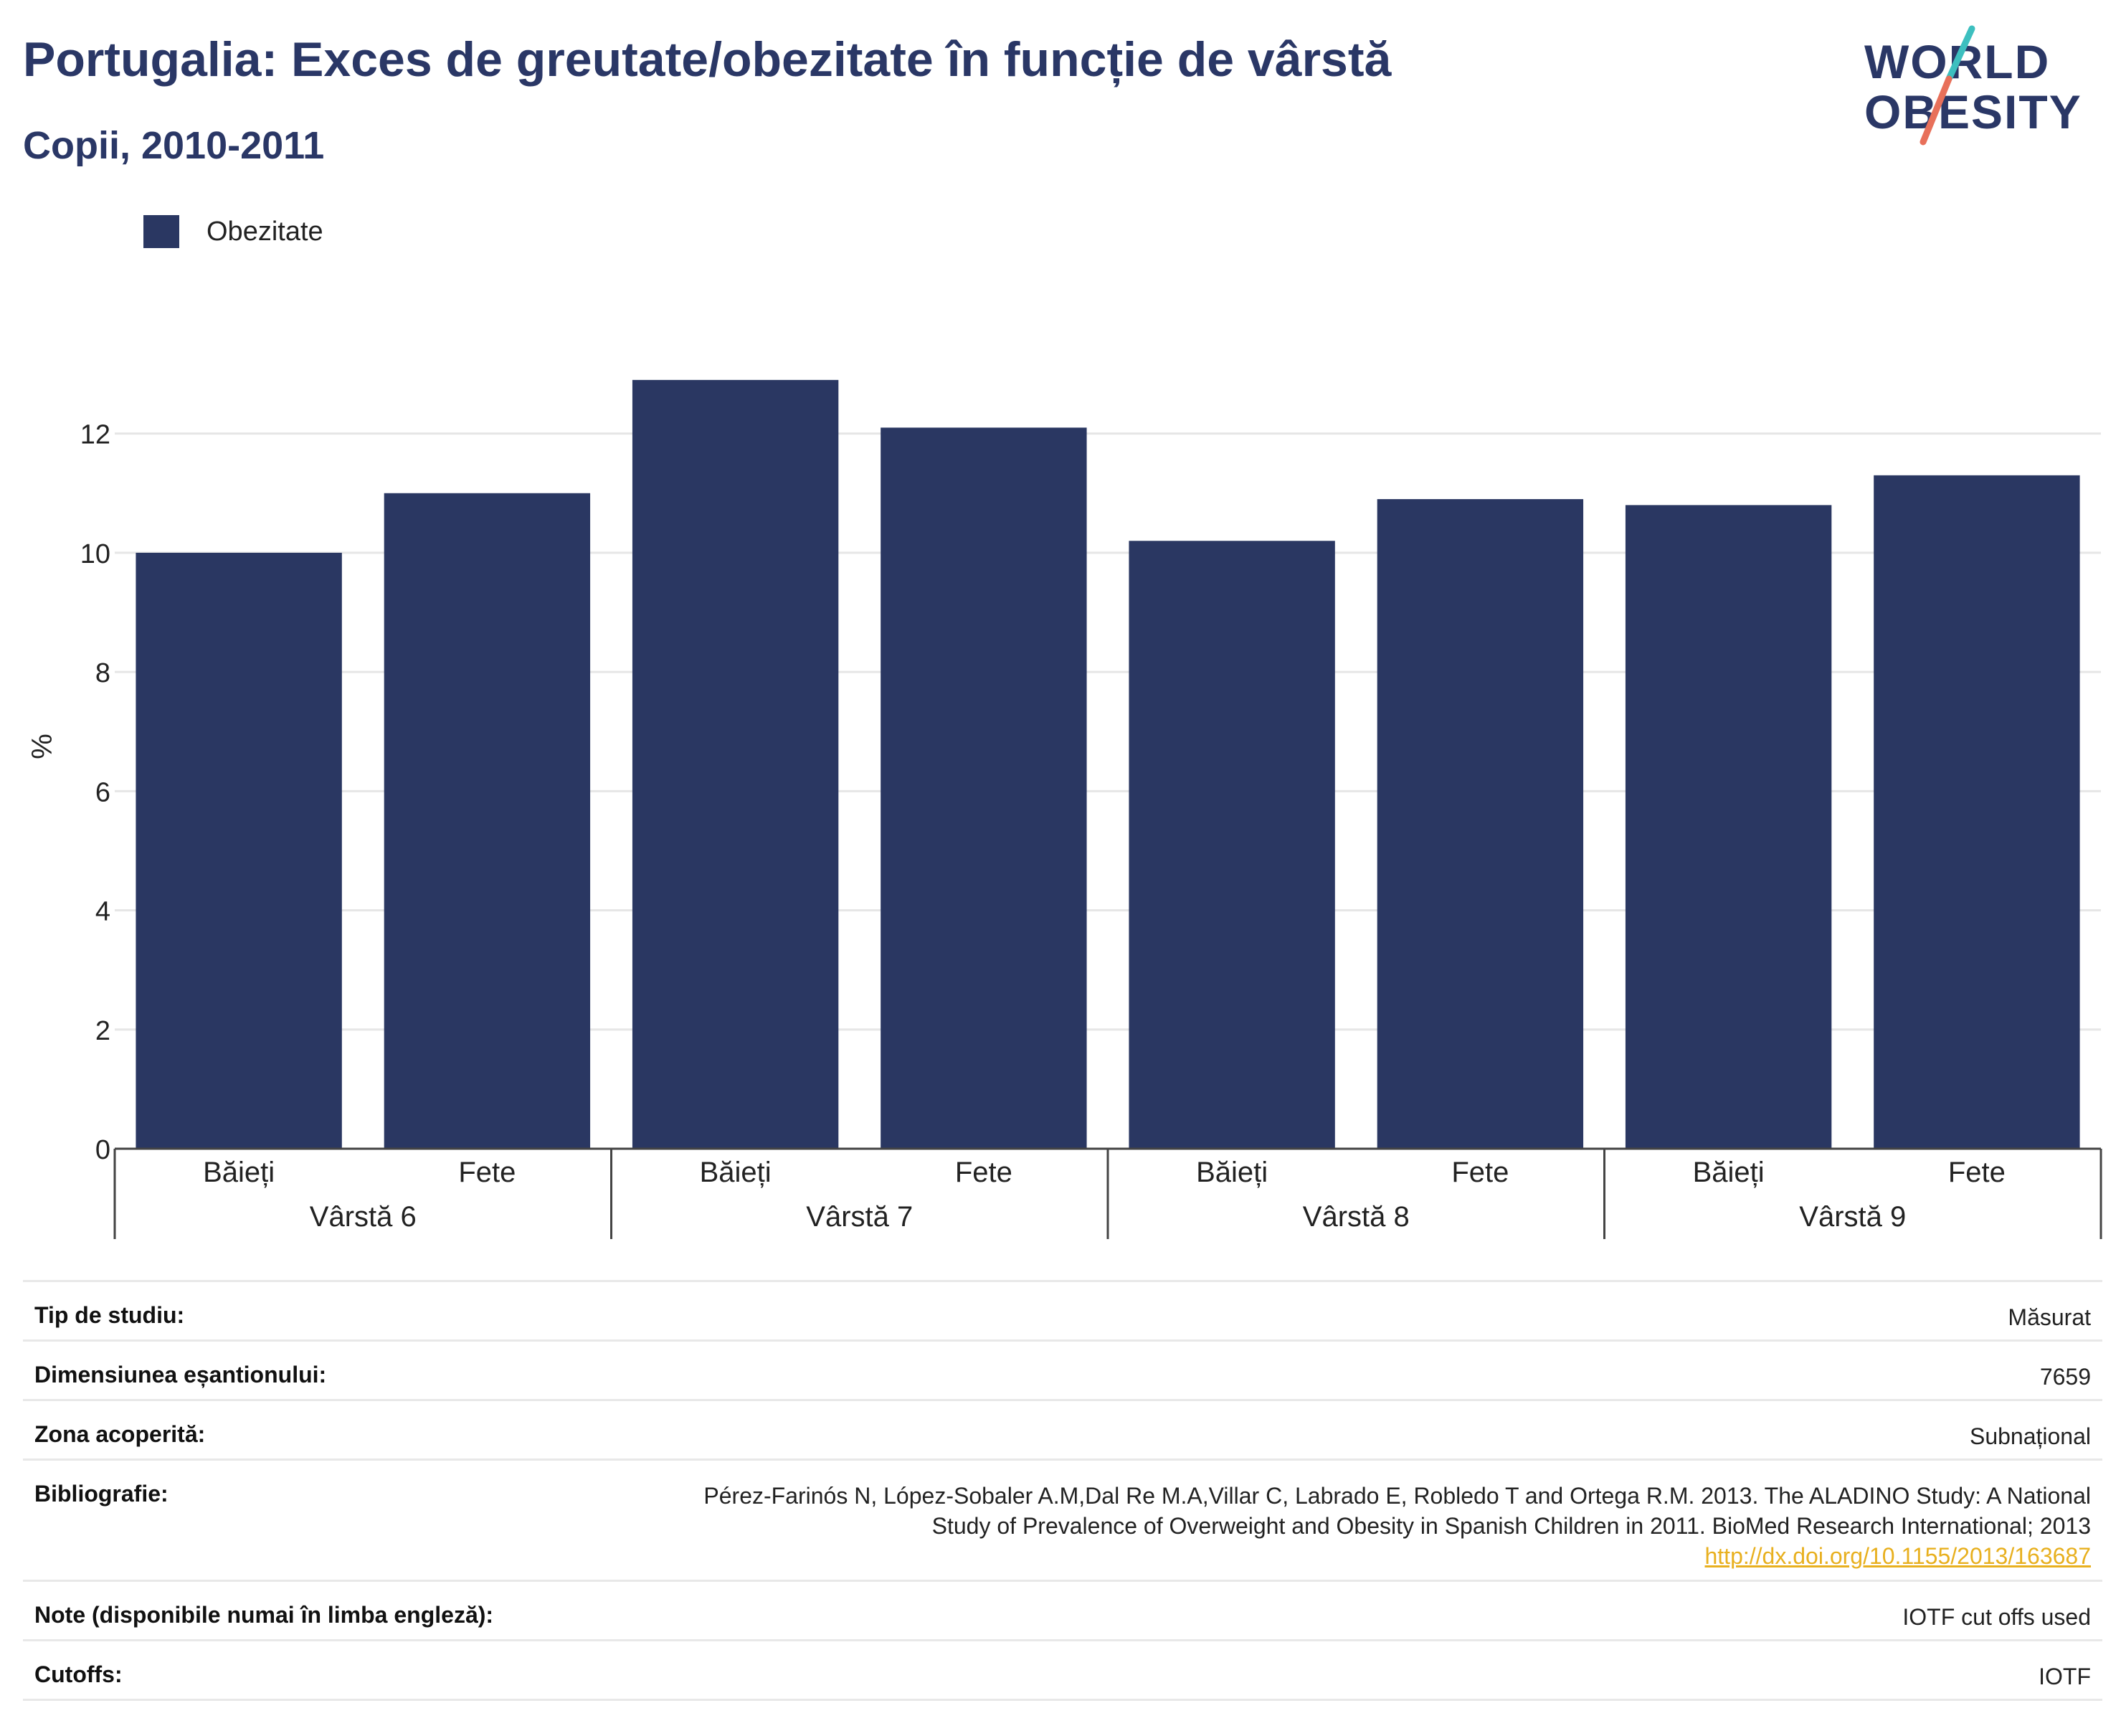  Describe the element at coordinates (102, 792) in the screenshot. I see `y-tick-label: 6` at that location.